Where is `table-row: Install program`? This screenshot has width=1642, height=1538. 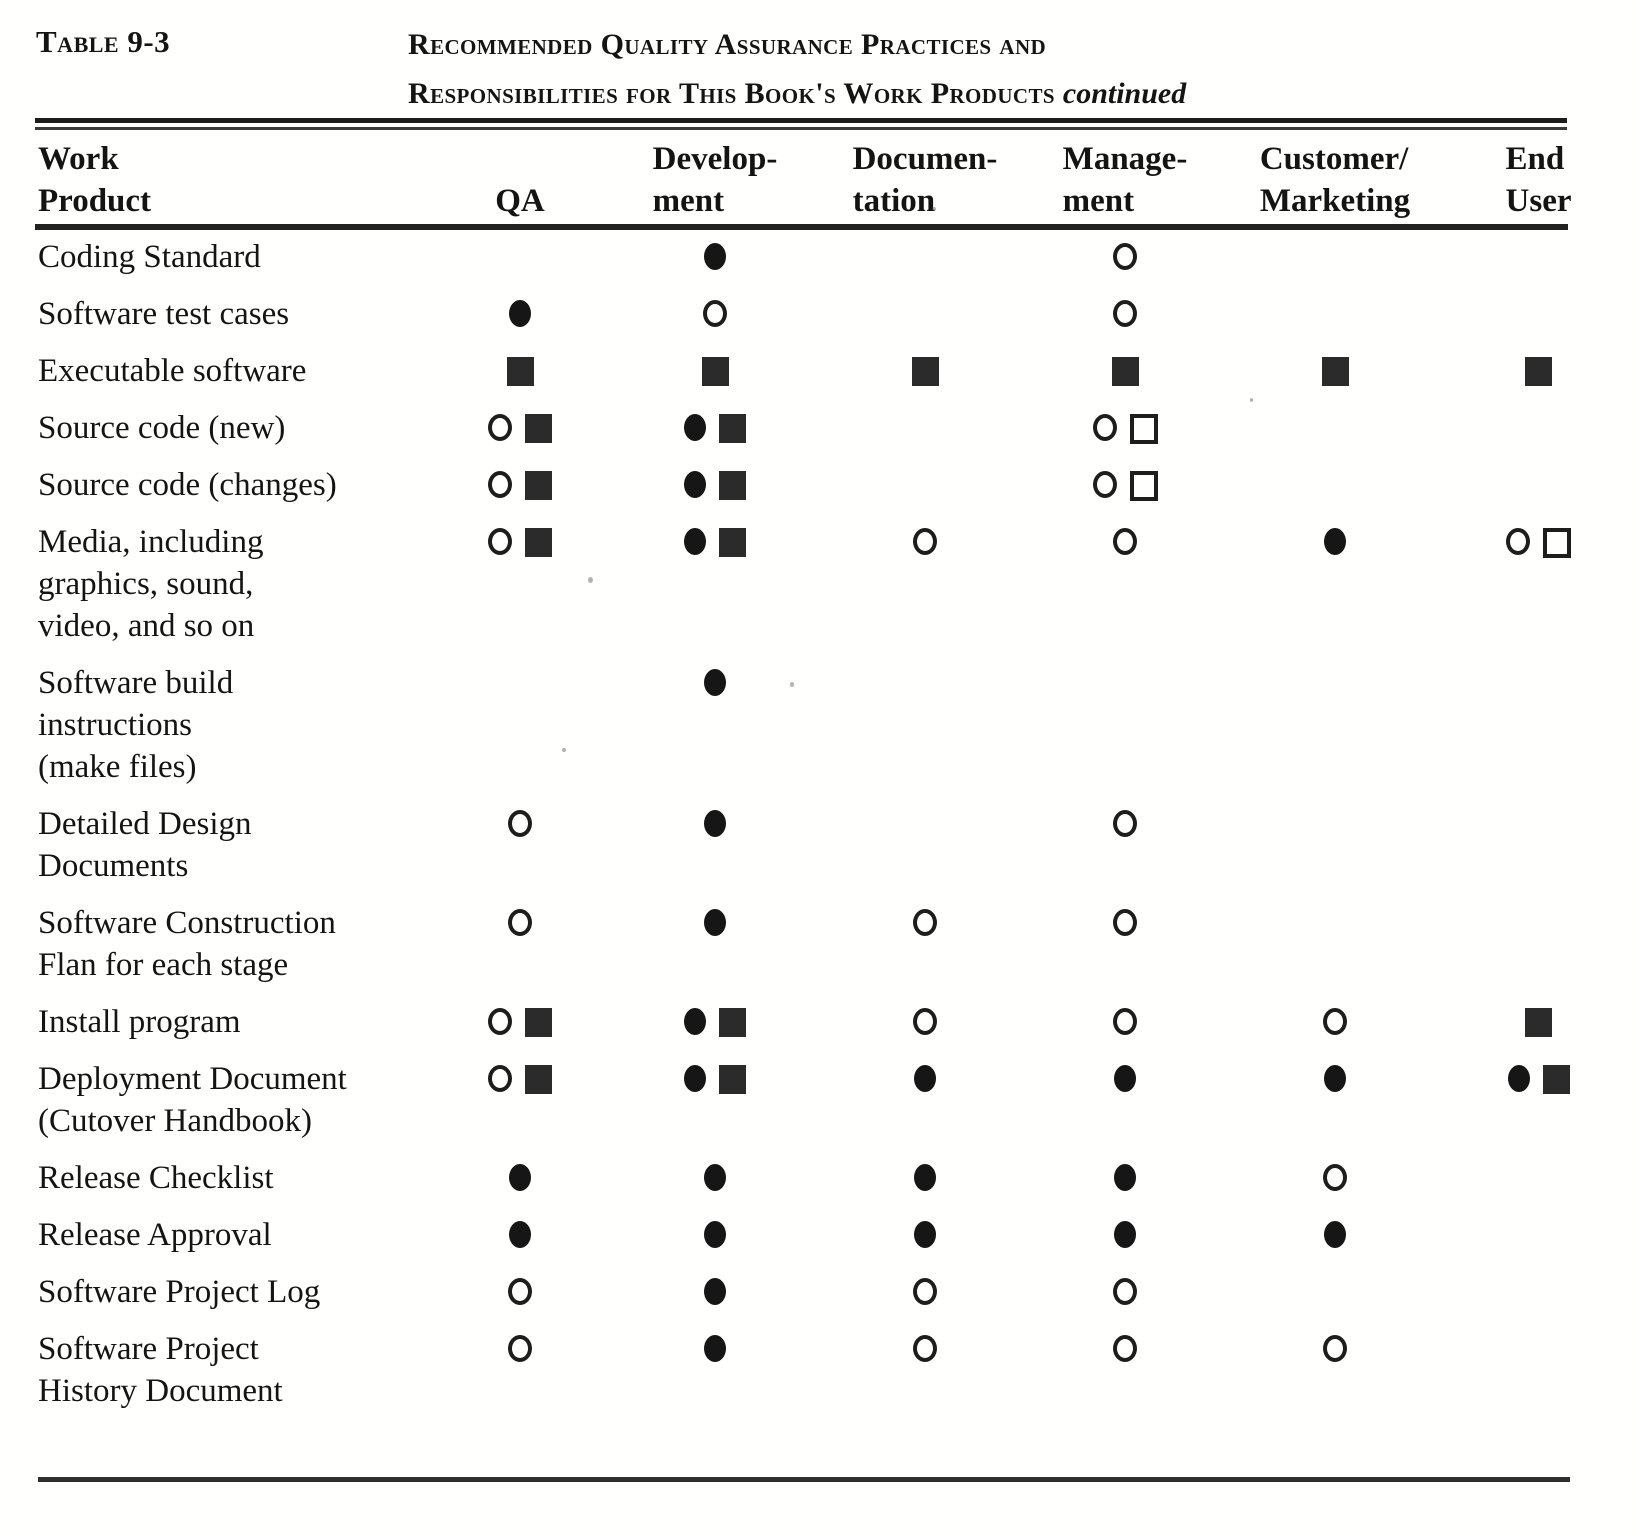 table-row: Install program is located at coordinates (821, 1022).